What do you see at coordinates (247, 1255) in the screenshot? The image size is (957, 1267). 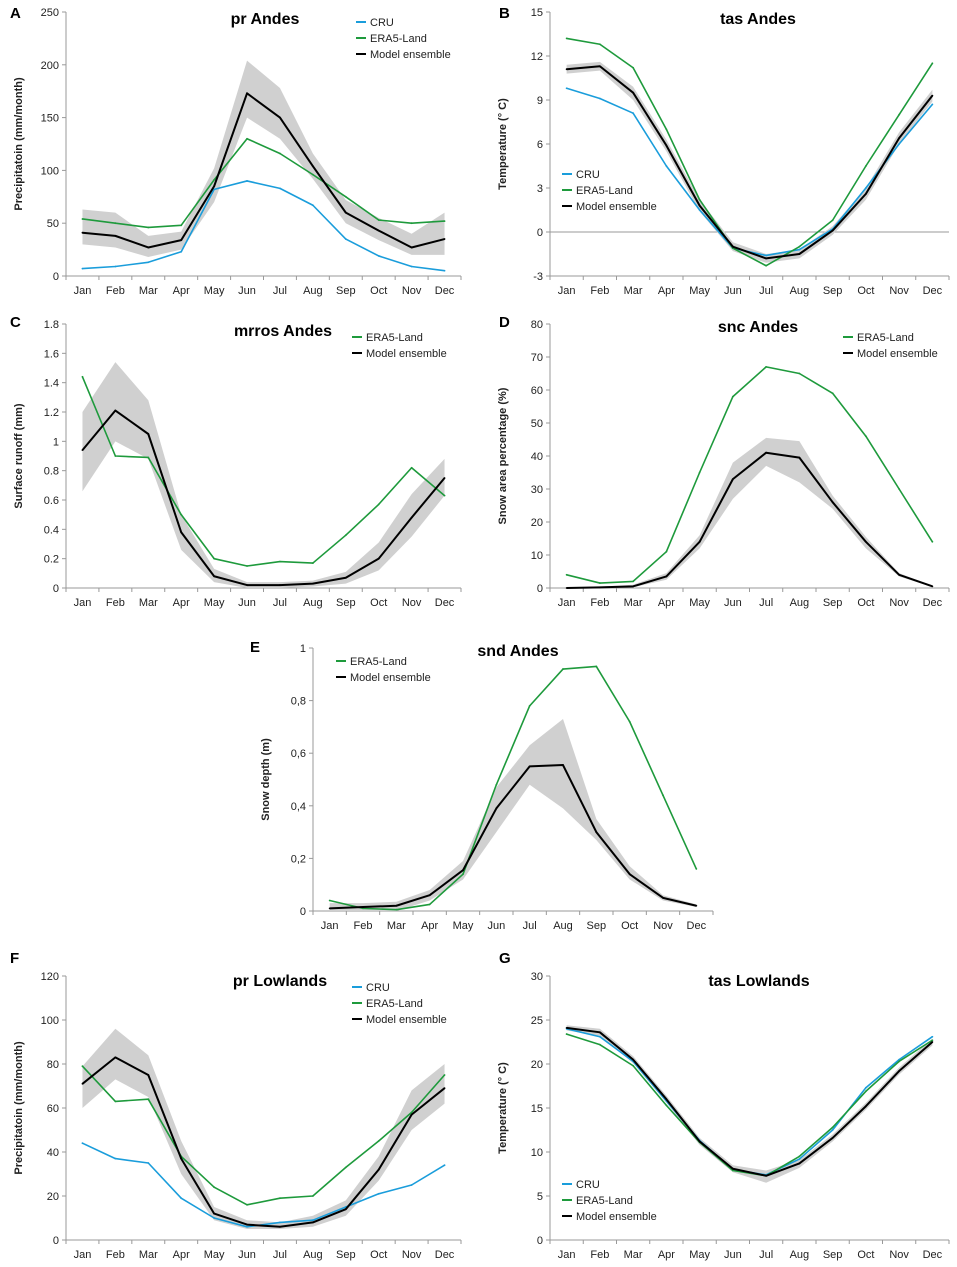 I see `x-tick-label: Jun` at bounding box center [247, 1255].